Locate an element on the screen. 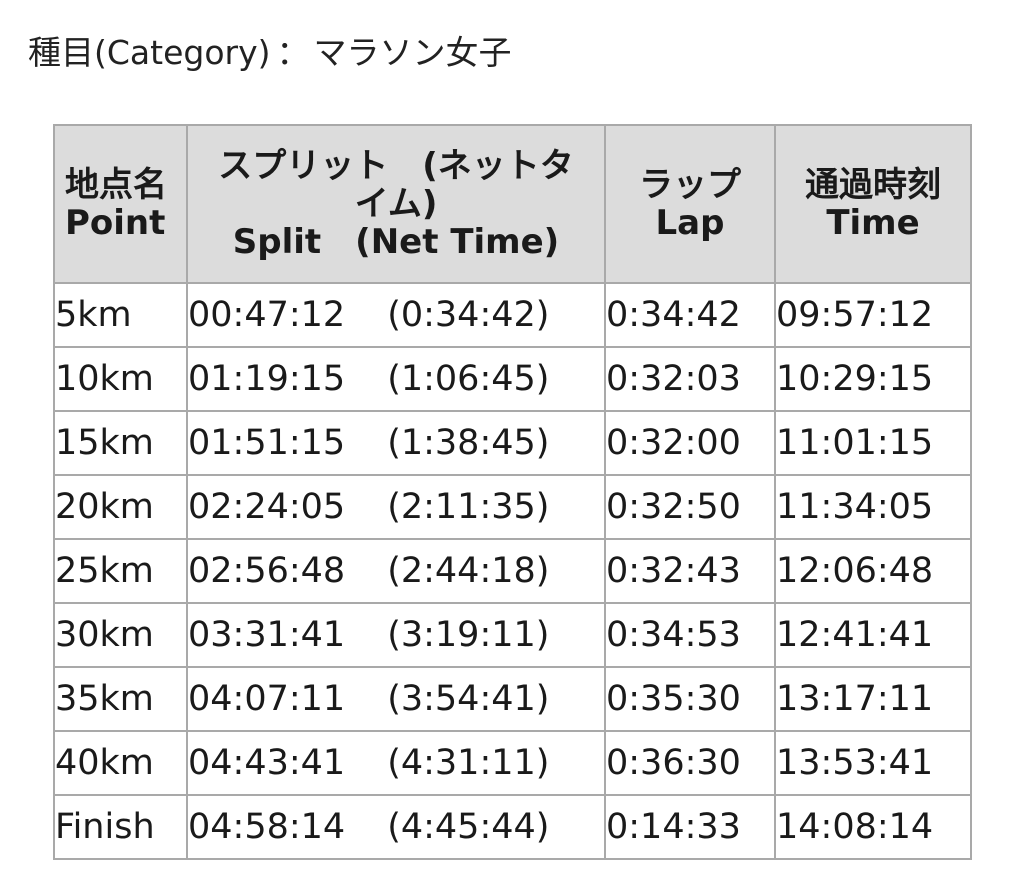 The height and width of the screenshot is (887, 1024). table-row: 40km 04:43:41 (4:31:11) 0:36:30 13:53:41 is located at coordinates (512, 763).